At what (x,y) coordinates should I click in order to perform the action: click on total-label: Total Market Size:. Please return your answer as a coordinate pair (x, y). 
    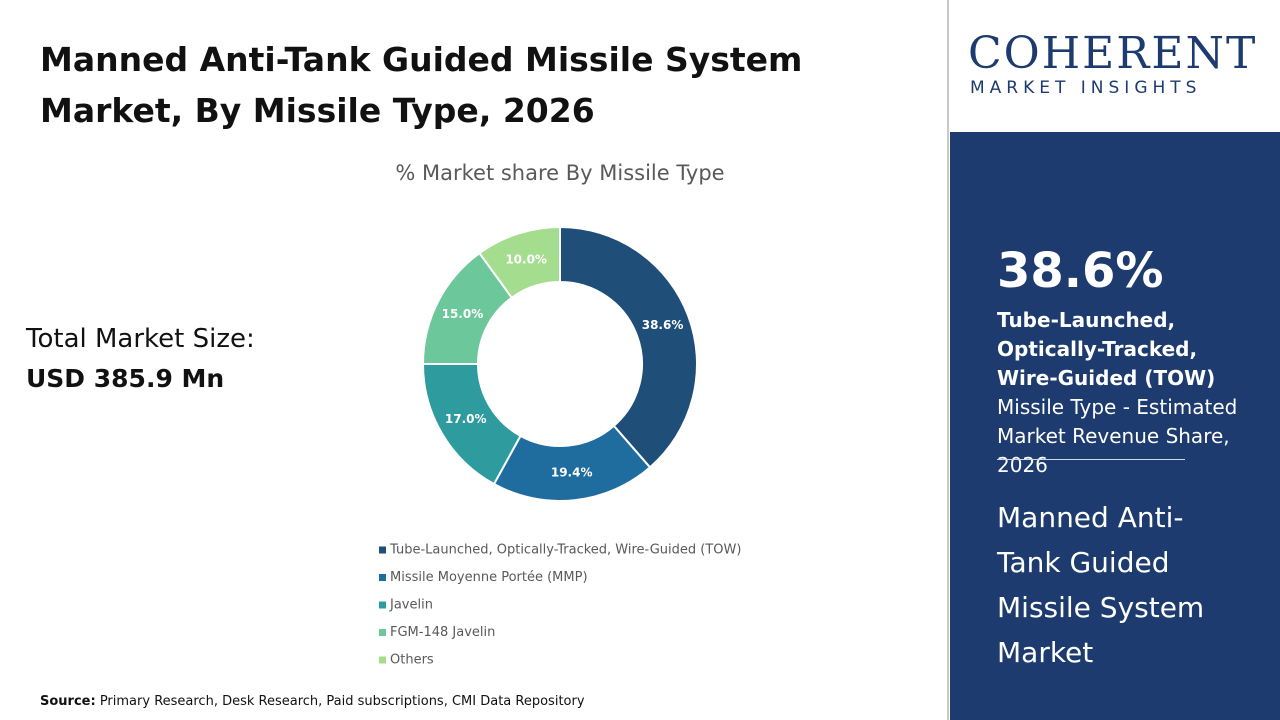
    Looking at the image, I should click on (140, 339).